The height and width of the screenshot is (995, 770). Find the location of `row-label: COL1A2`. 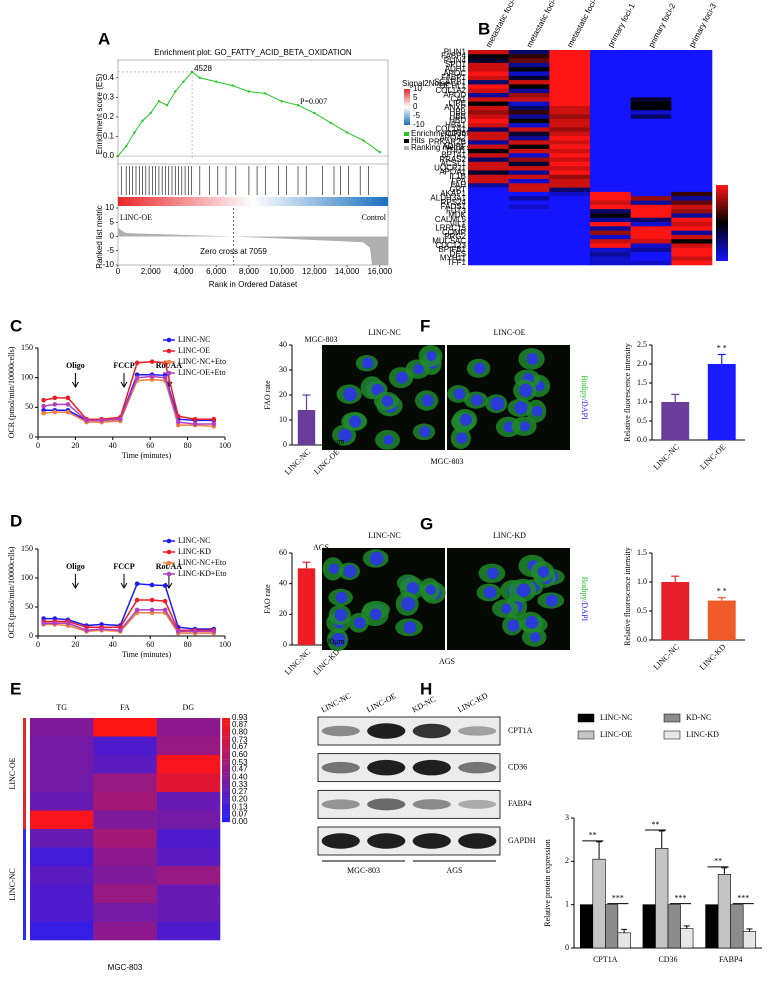

row-label: COL1A2 is located at coordinates (450, 90).